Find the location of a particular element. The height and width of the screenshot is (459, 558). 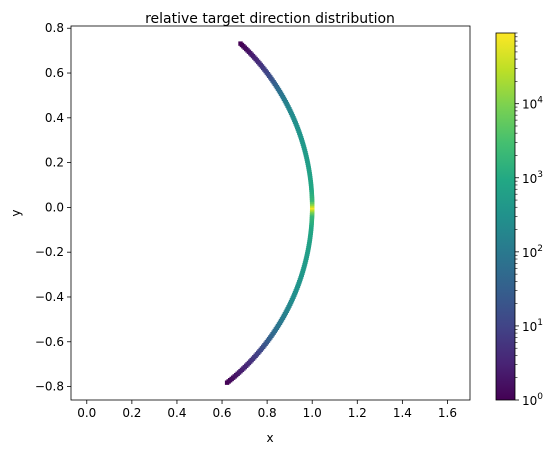

chart-title: relative target direction distribution is located at coordinates (270, 19).